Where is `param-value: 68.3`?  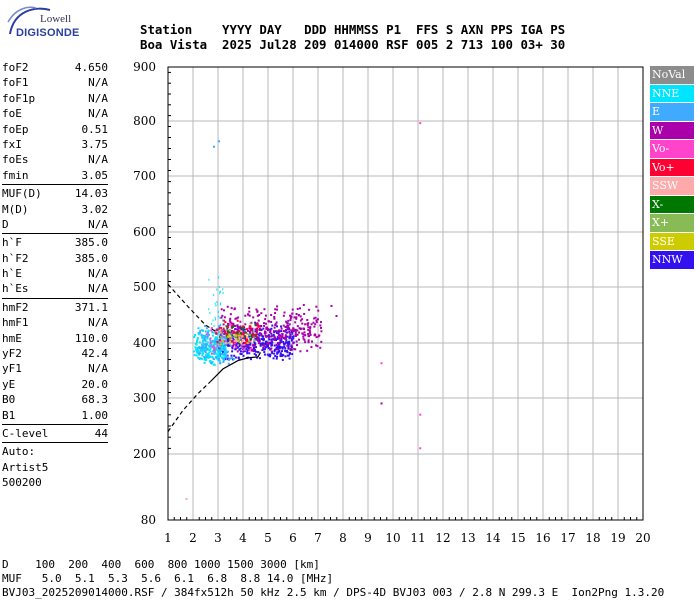 param-value: 68.3 is located at coordinates (95, 400).